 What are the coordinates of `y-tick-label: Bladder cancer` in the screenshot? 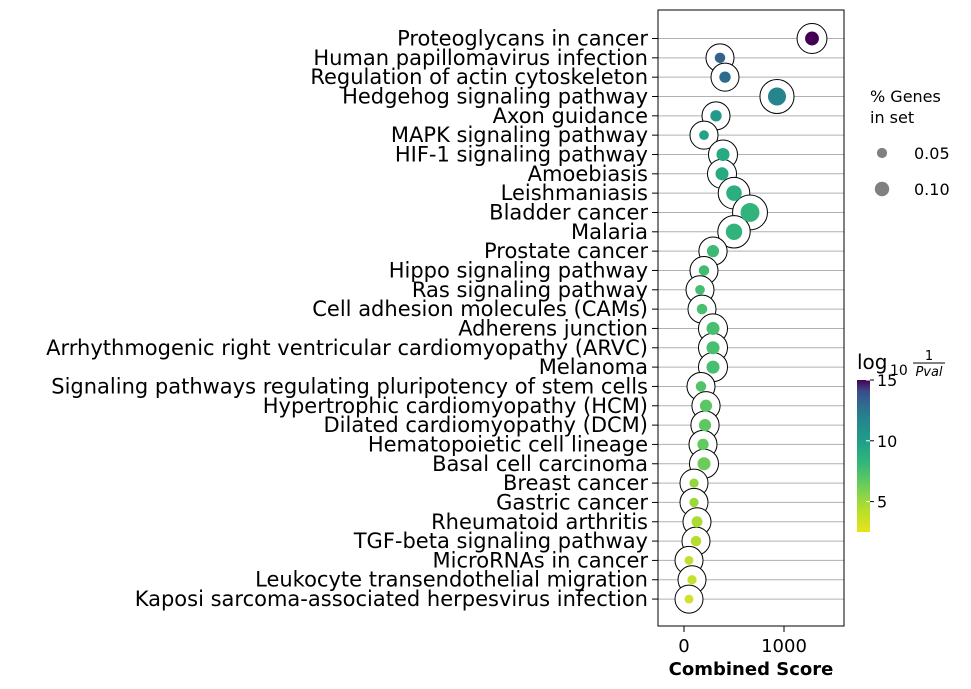 It's located at (568, 212).